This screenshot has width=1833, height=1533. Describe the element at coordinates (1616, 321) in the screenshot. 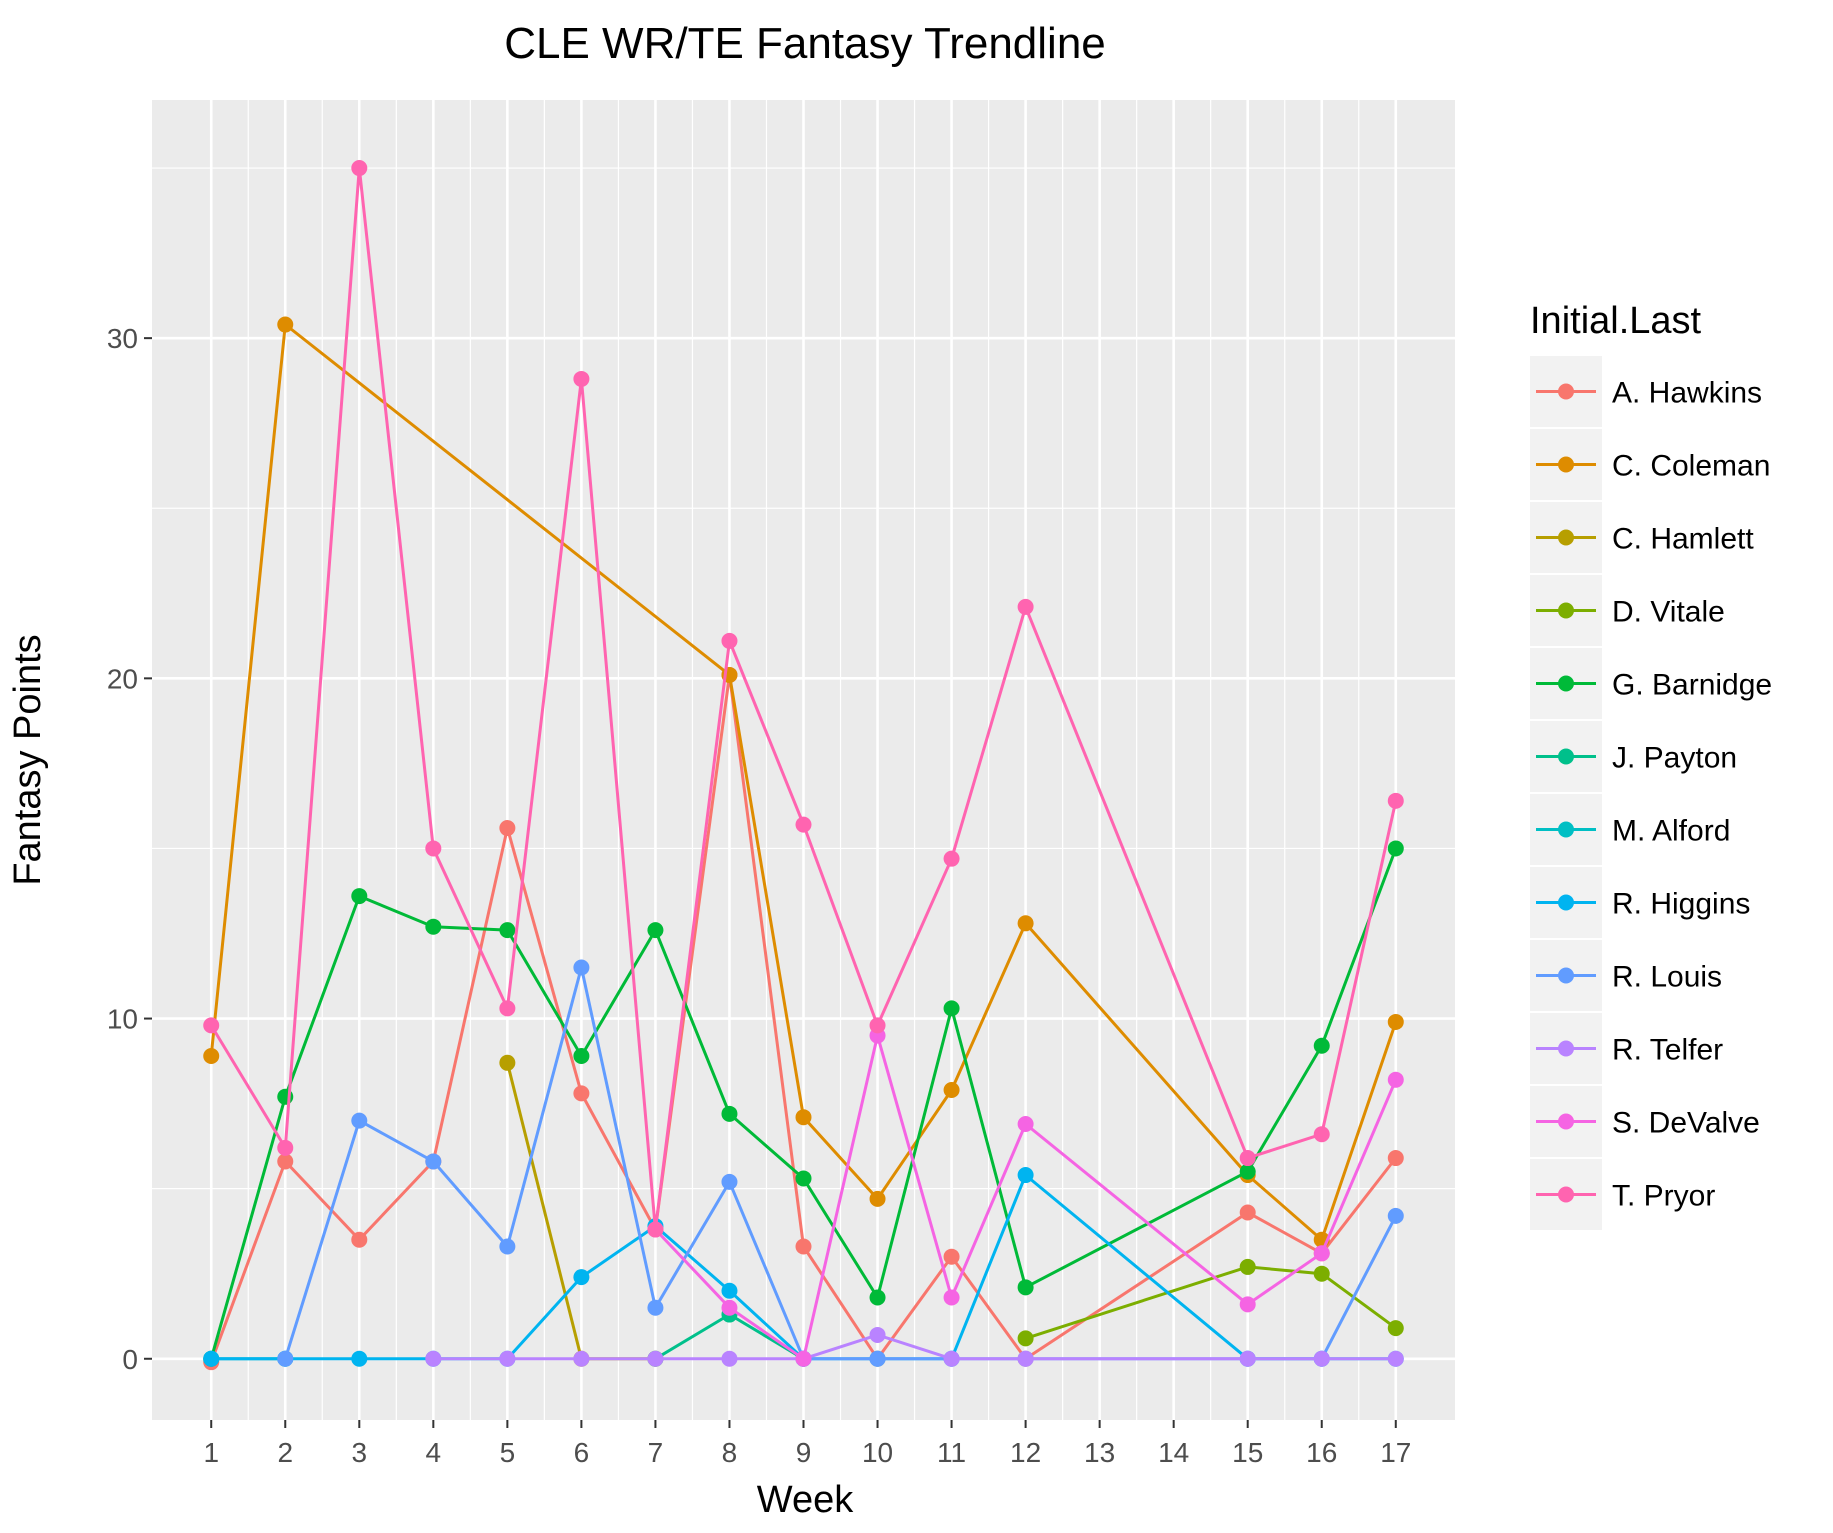

I see `legend-title: Initial.Last` at that location.